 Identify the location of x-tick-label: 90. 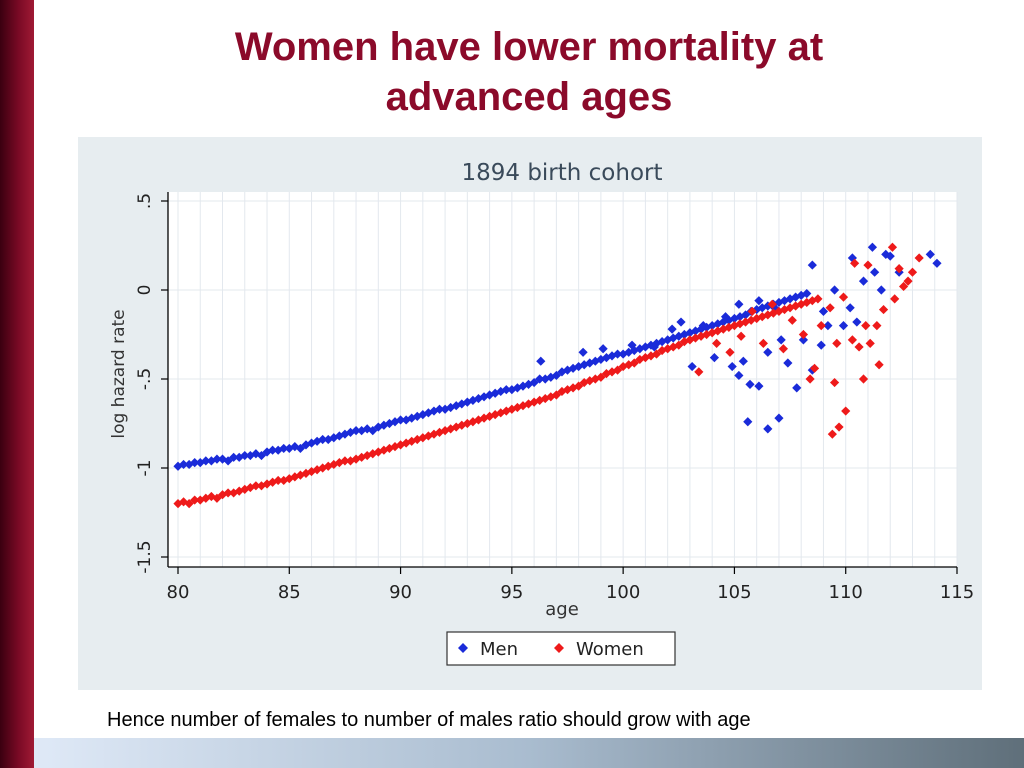
(400, 592).